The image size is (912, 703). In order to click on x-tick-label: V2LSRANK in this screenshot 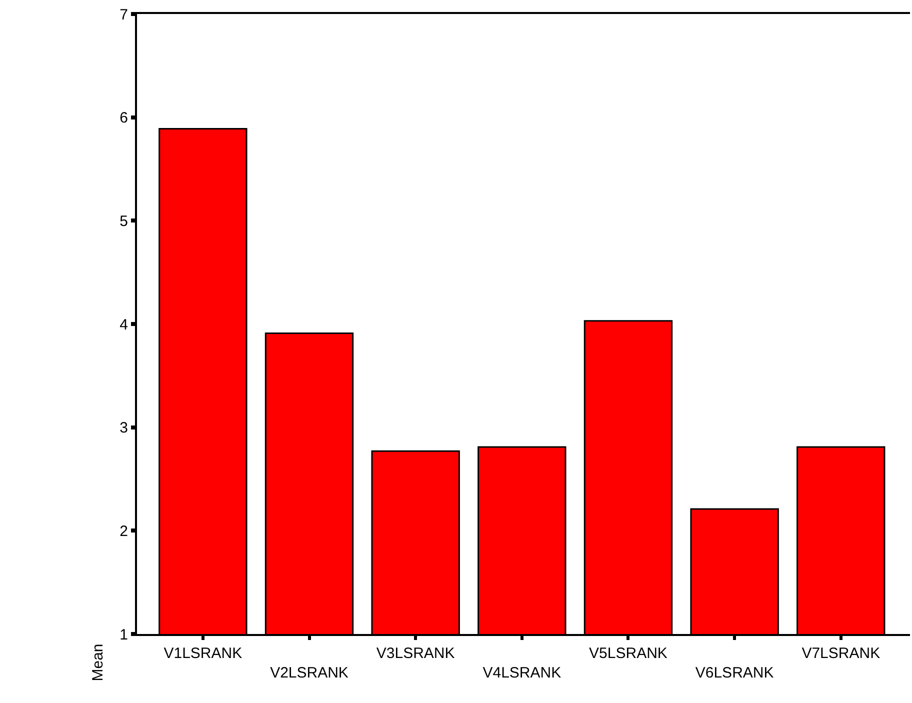, I will do `click(309, 673)`.